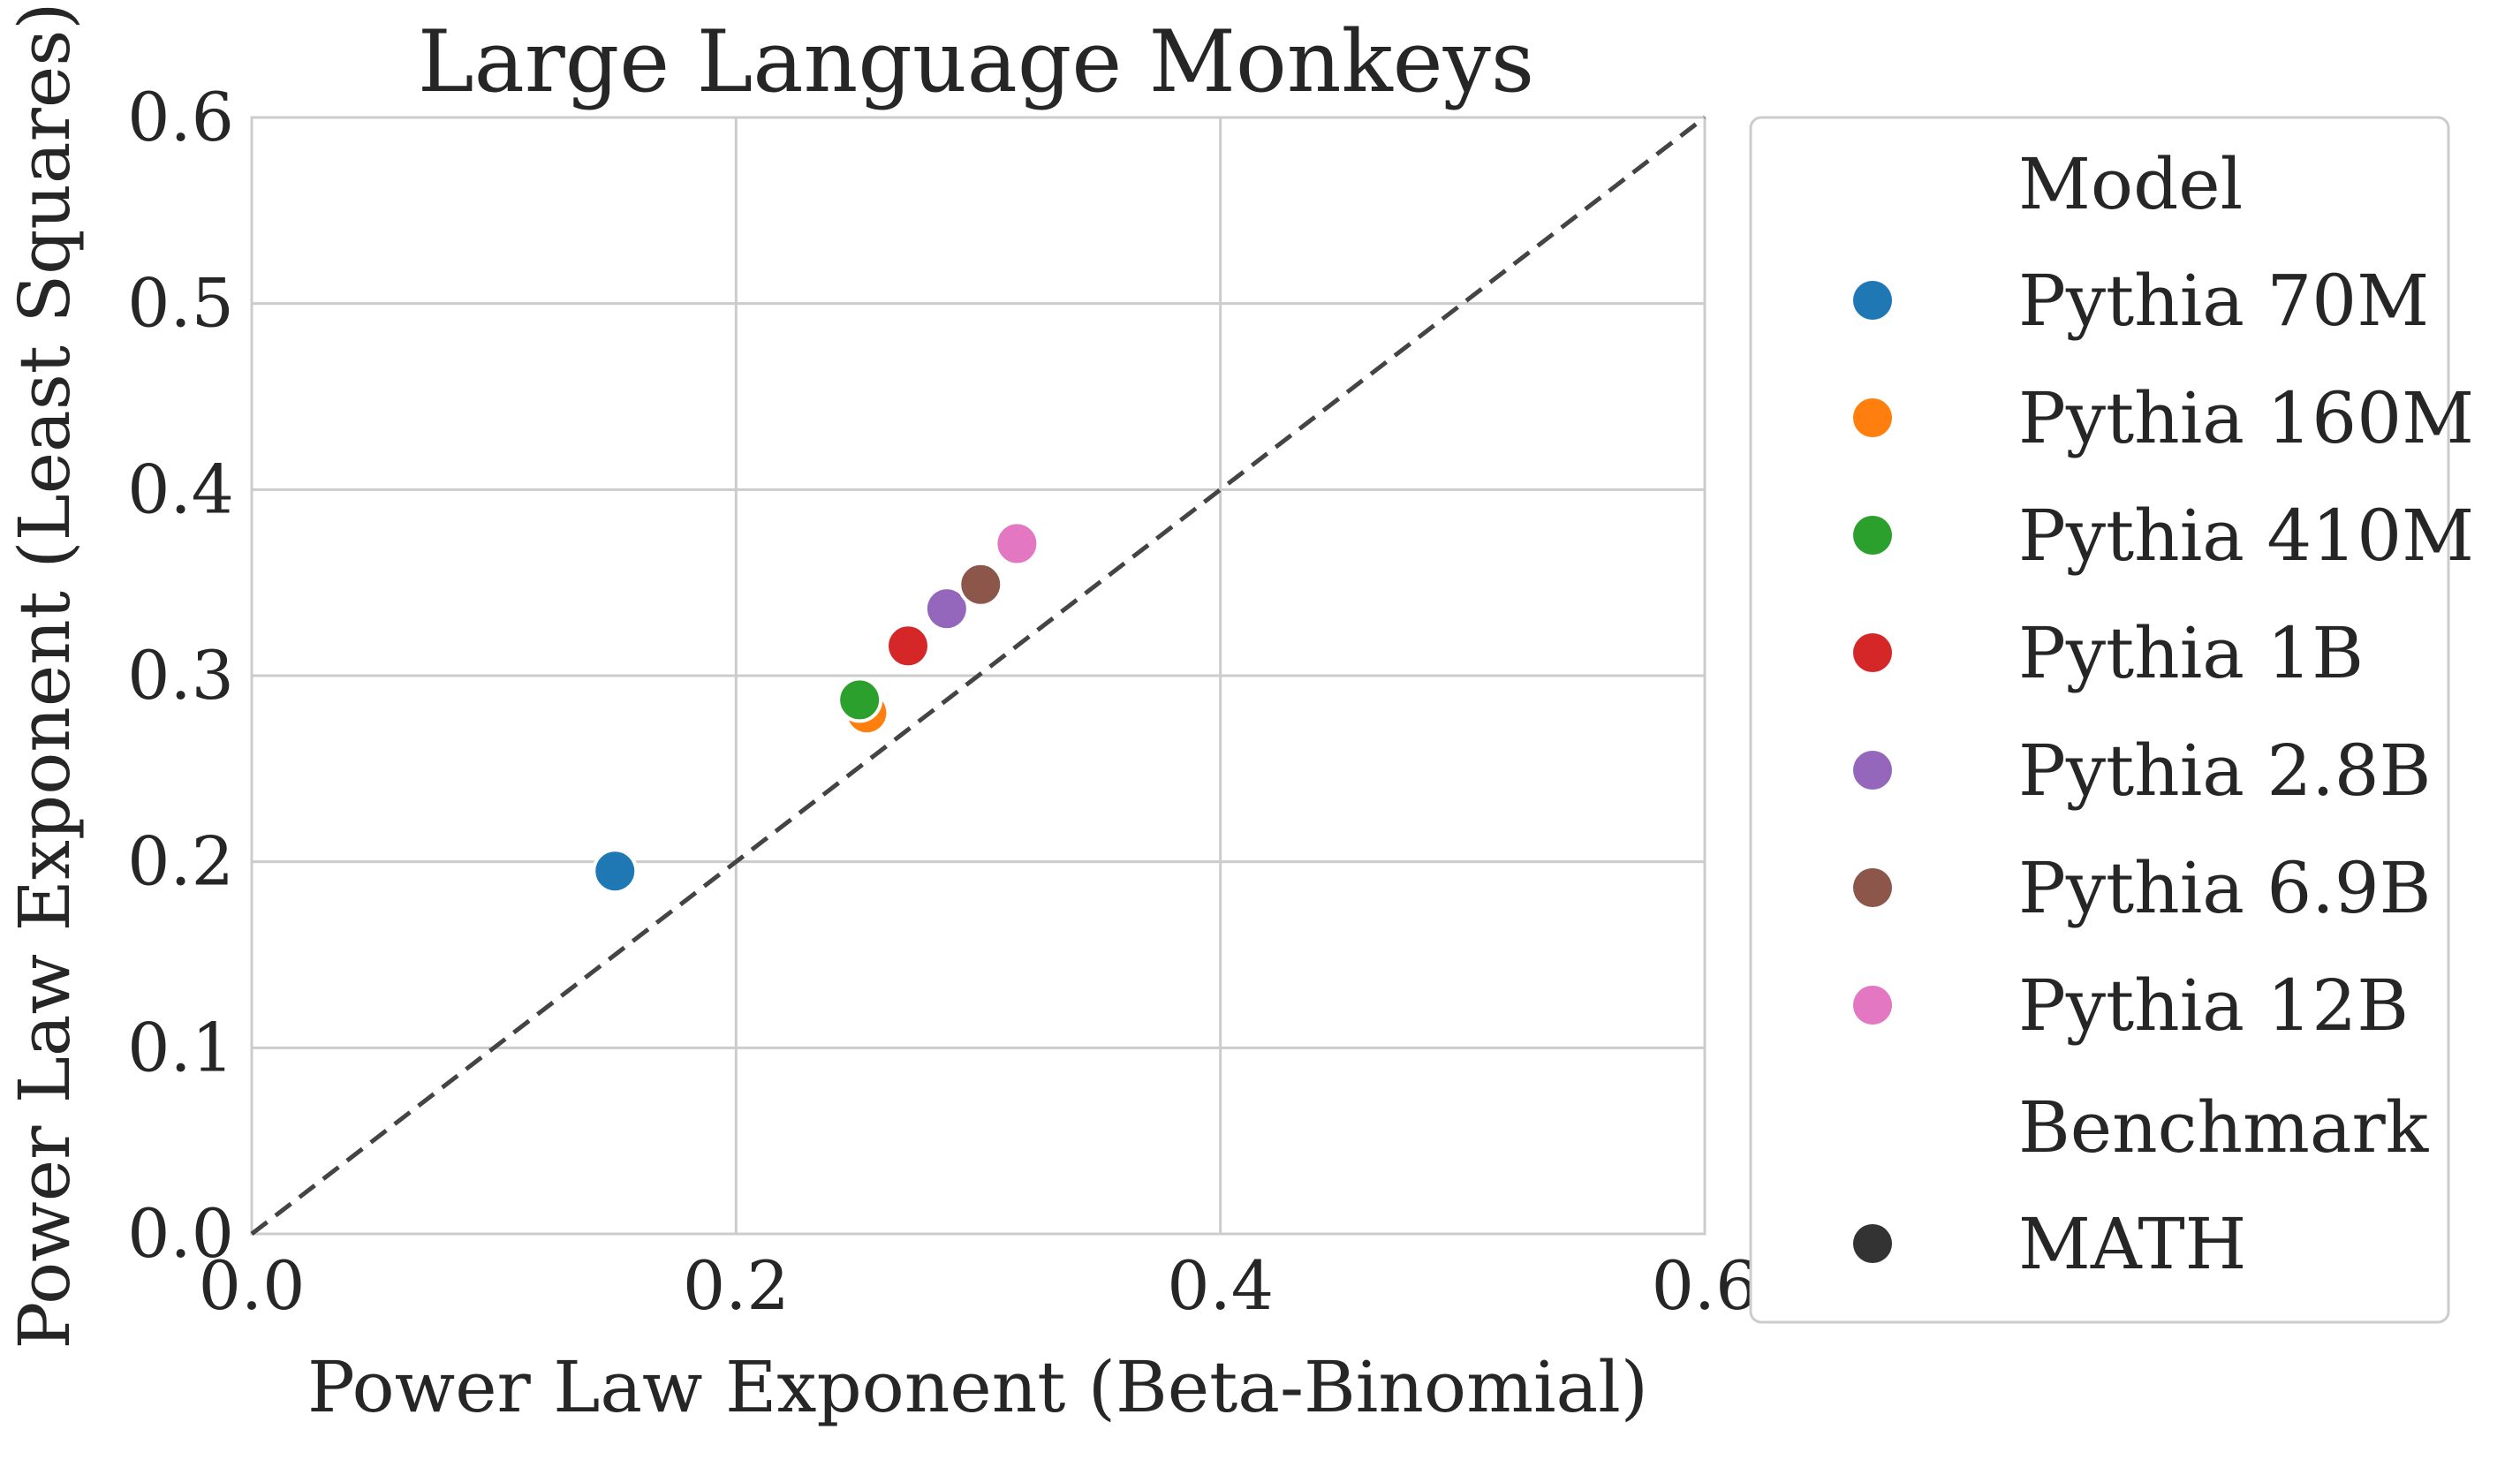 Image resolution: width=2520 pixels, height=1460 pixels. I want to click on x-tick-label: 0.4, so click(1220, 1285).